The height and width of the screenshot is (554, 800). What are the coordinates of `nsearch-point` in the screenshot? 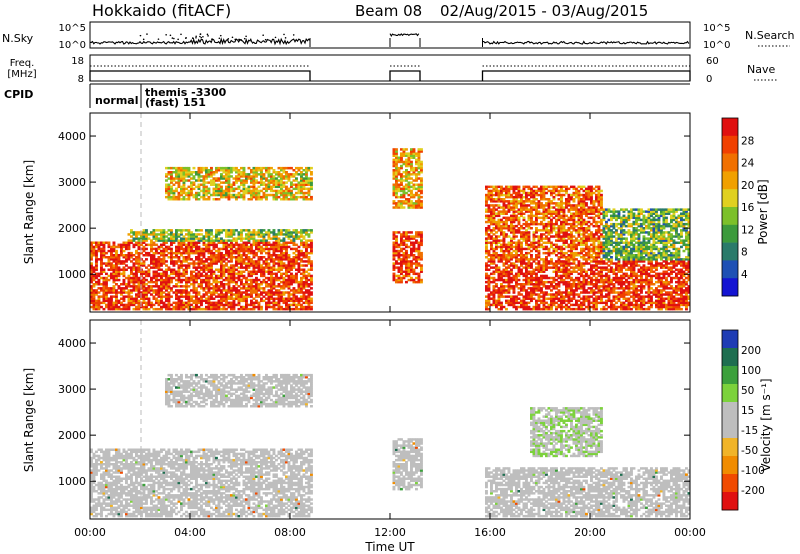 It's located at (263, 35).